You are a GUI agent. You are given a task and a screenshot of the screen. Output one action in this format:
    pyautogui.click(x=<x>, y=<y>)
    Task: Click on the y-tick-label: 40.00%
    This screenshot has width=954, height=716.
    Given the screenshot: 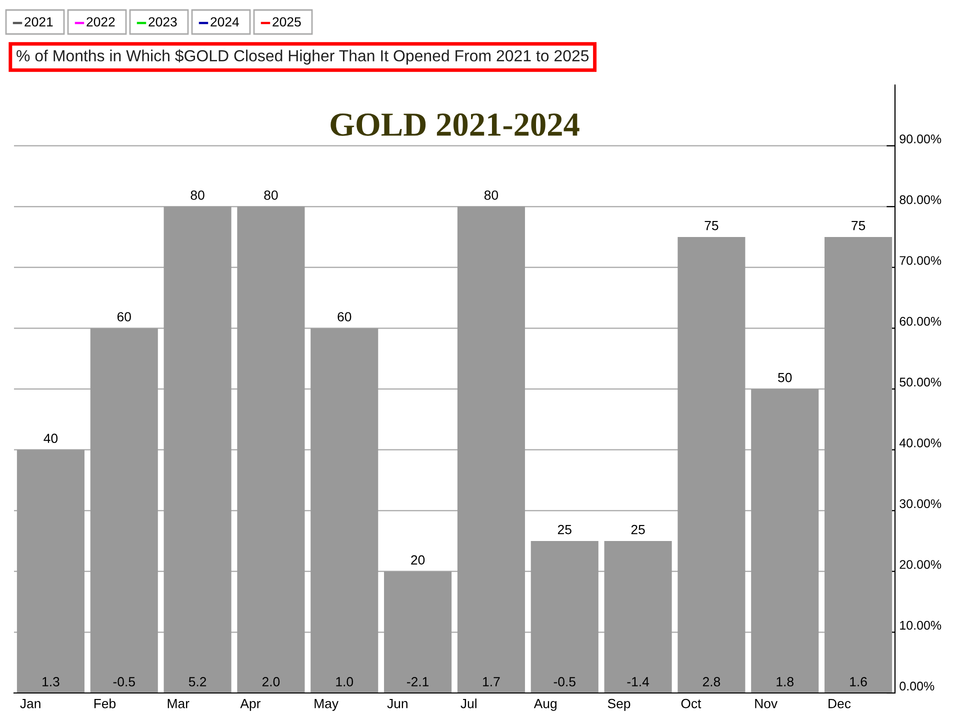 What is the action you would take?
    pyautogui.click(x=920, y=443)
    